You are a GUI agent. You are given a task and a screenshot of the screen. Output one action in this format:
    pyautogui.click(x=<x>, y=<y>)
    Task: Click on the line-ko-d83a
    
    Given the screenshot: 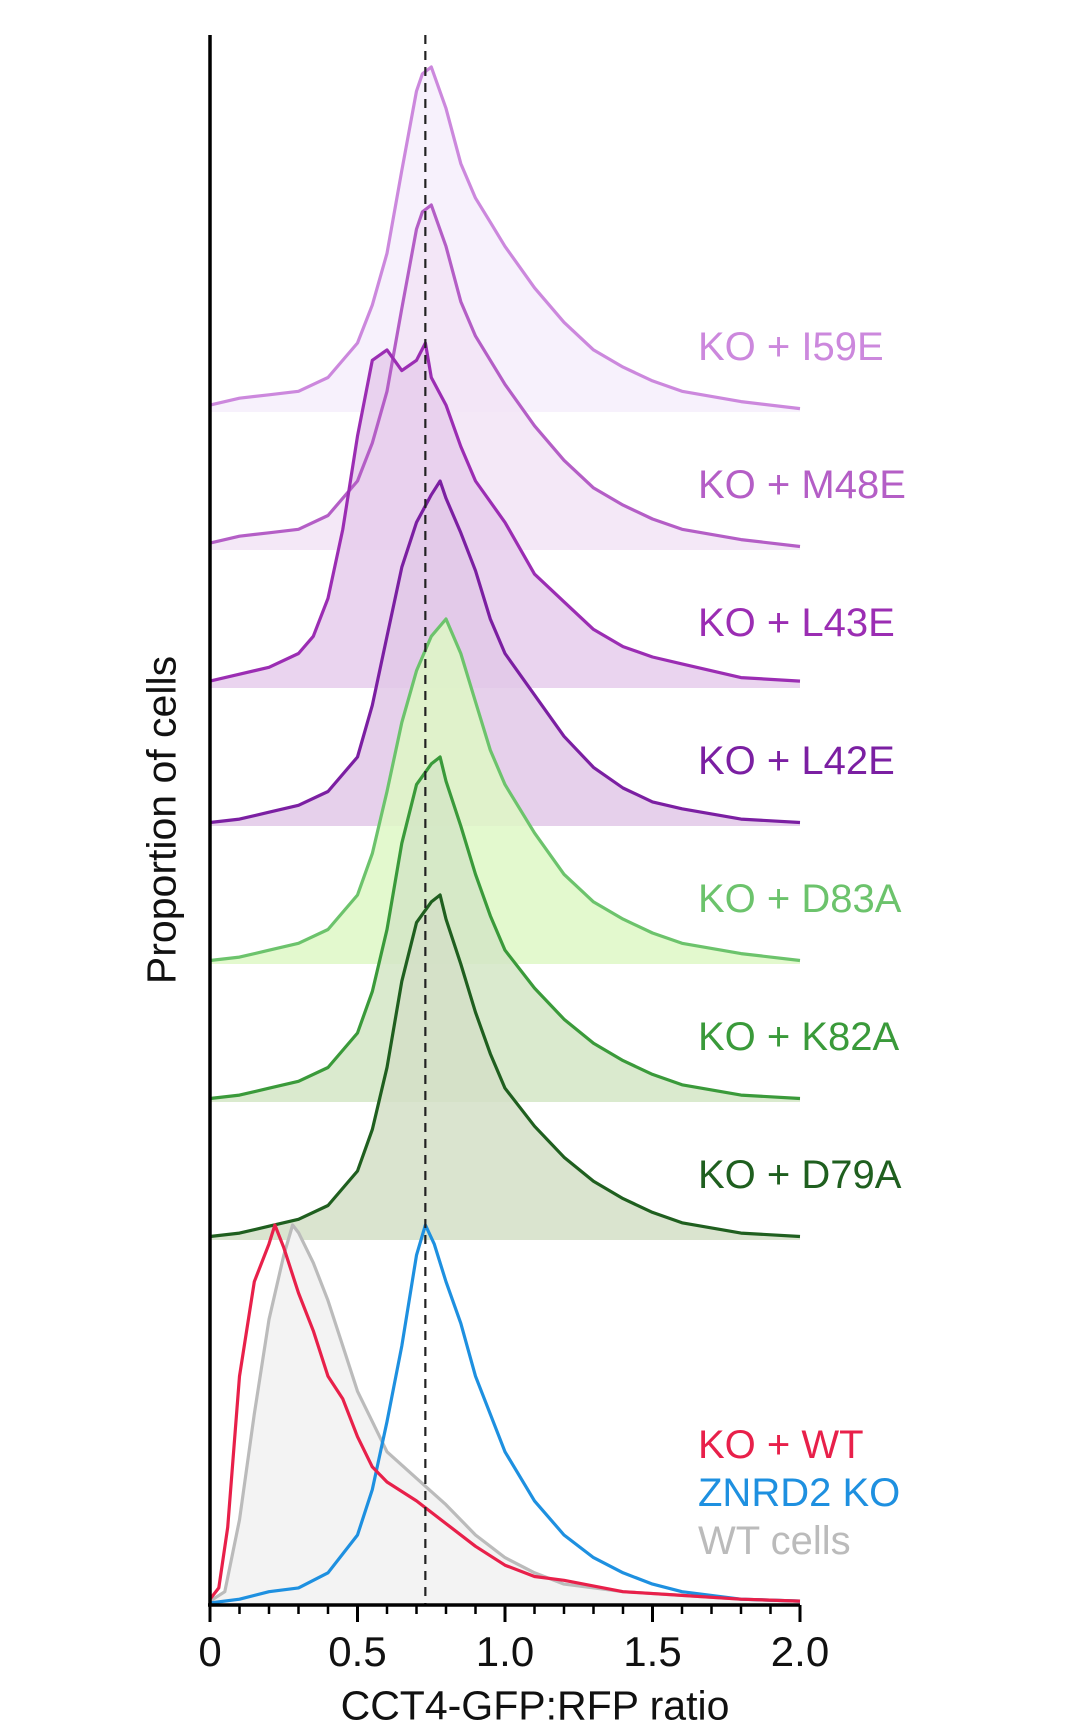 What is the action you would take?
    pyautogui.click(x=505, y=790)
    